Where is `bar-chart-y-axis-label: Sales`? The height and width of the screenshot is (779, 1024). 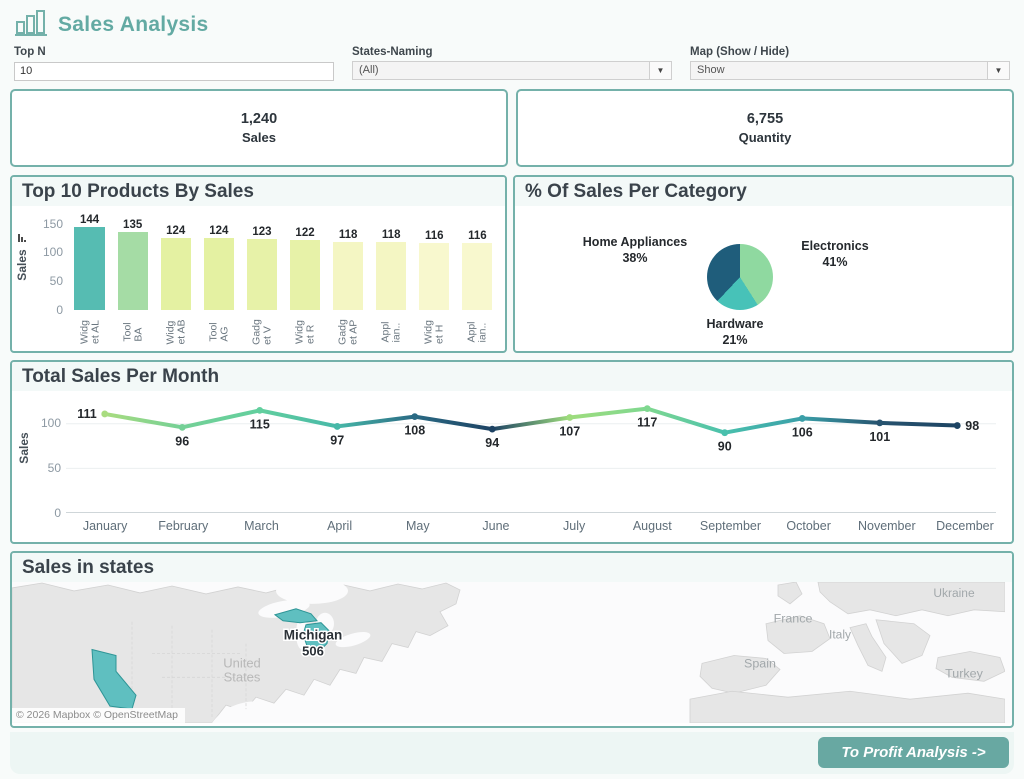 bar-chart-y-axis-label: Sales is located at coordinates (22, 264).